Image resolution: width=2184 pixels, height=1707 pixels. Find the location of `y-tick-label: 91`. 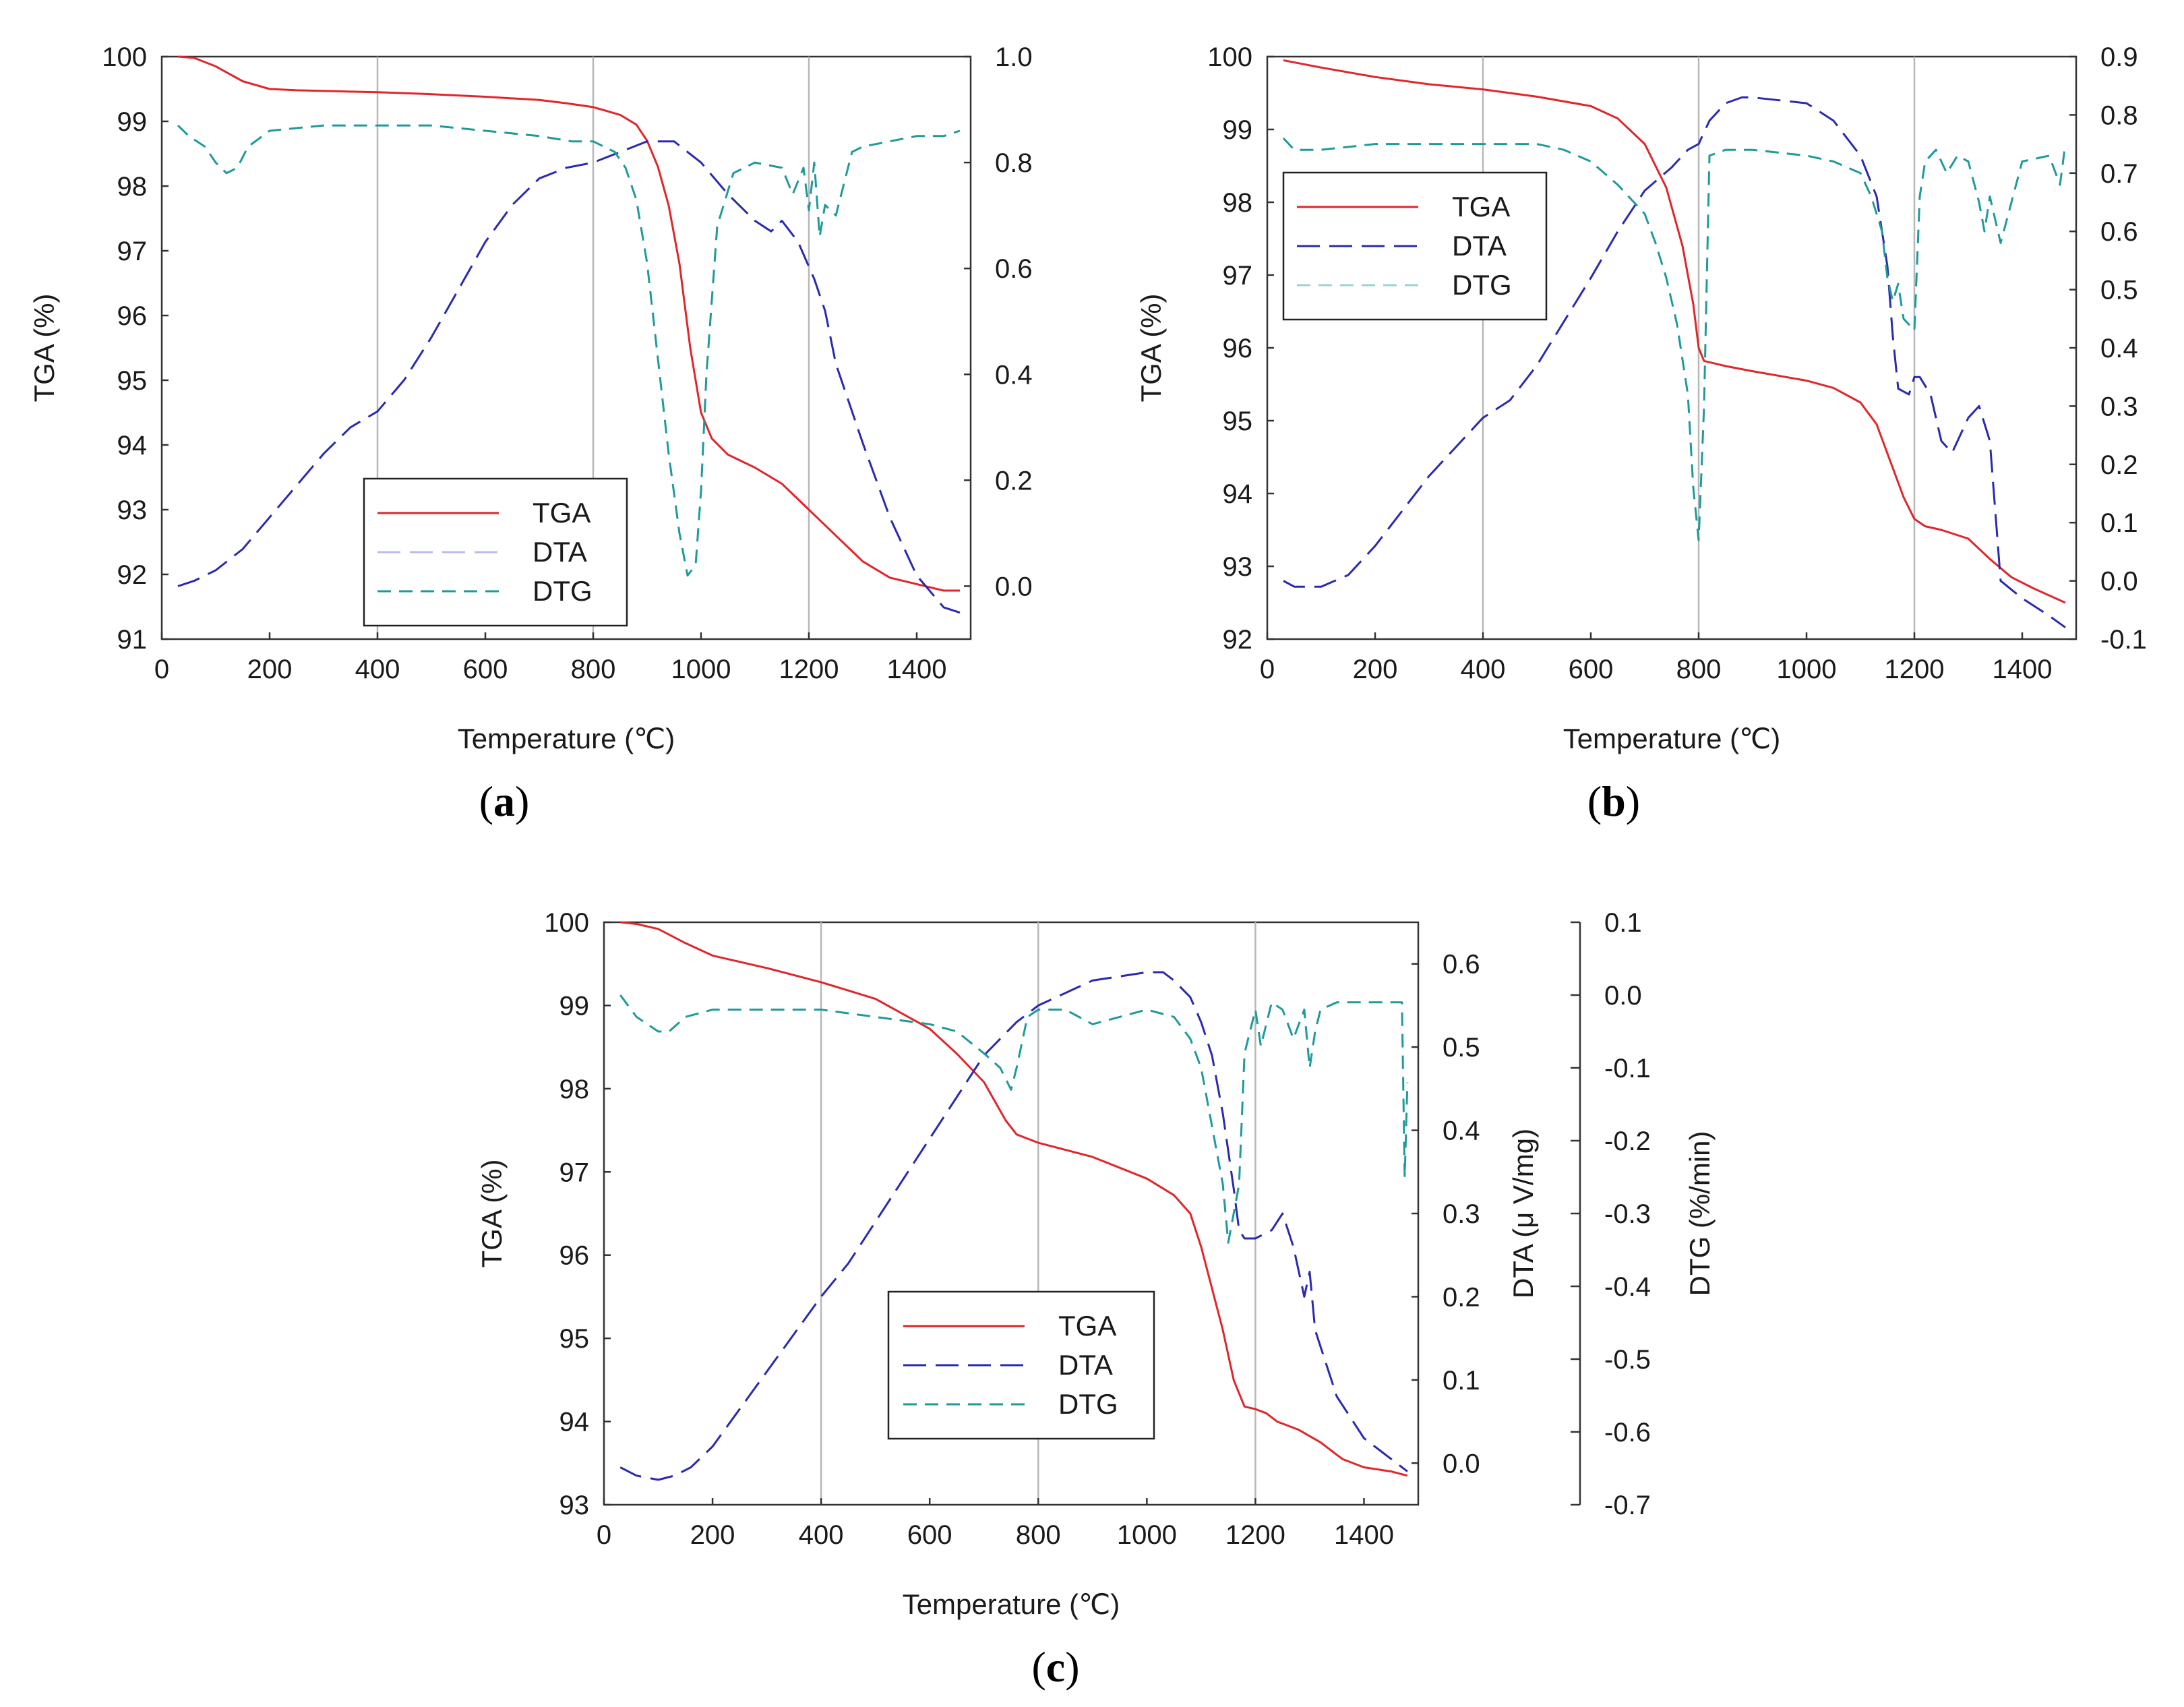

y-tick-label: 91 is located at coordinates (132, 640).